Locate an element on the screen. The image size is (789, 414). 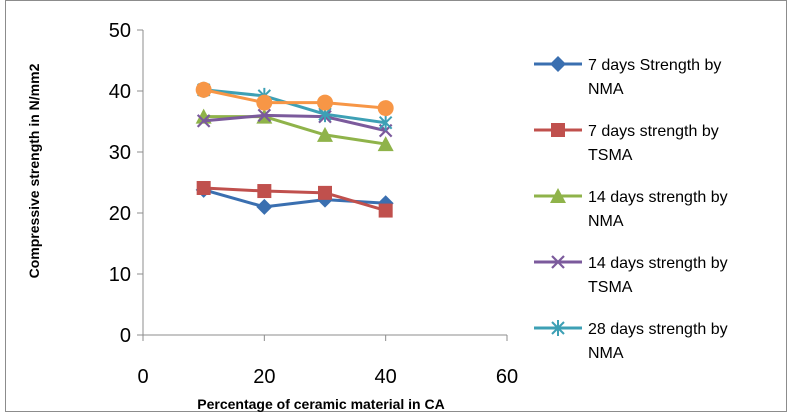
y-tick-label: 0 is located at coordinates (125, 336).